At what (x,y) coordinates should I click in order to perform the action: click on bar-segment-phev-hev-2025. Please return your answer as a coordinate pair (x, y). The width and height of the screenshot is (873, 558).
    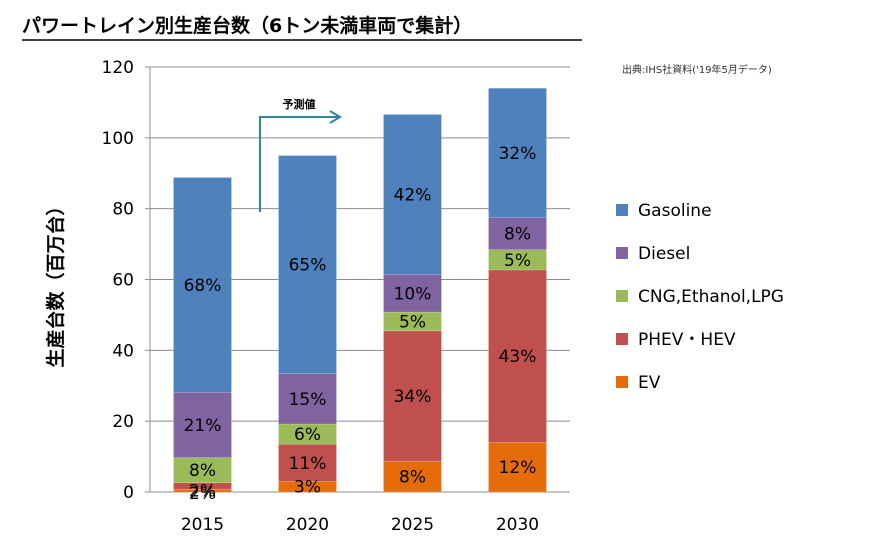
    Looking at the image, I should click on (412, 396).